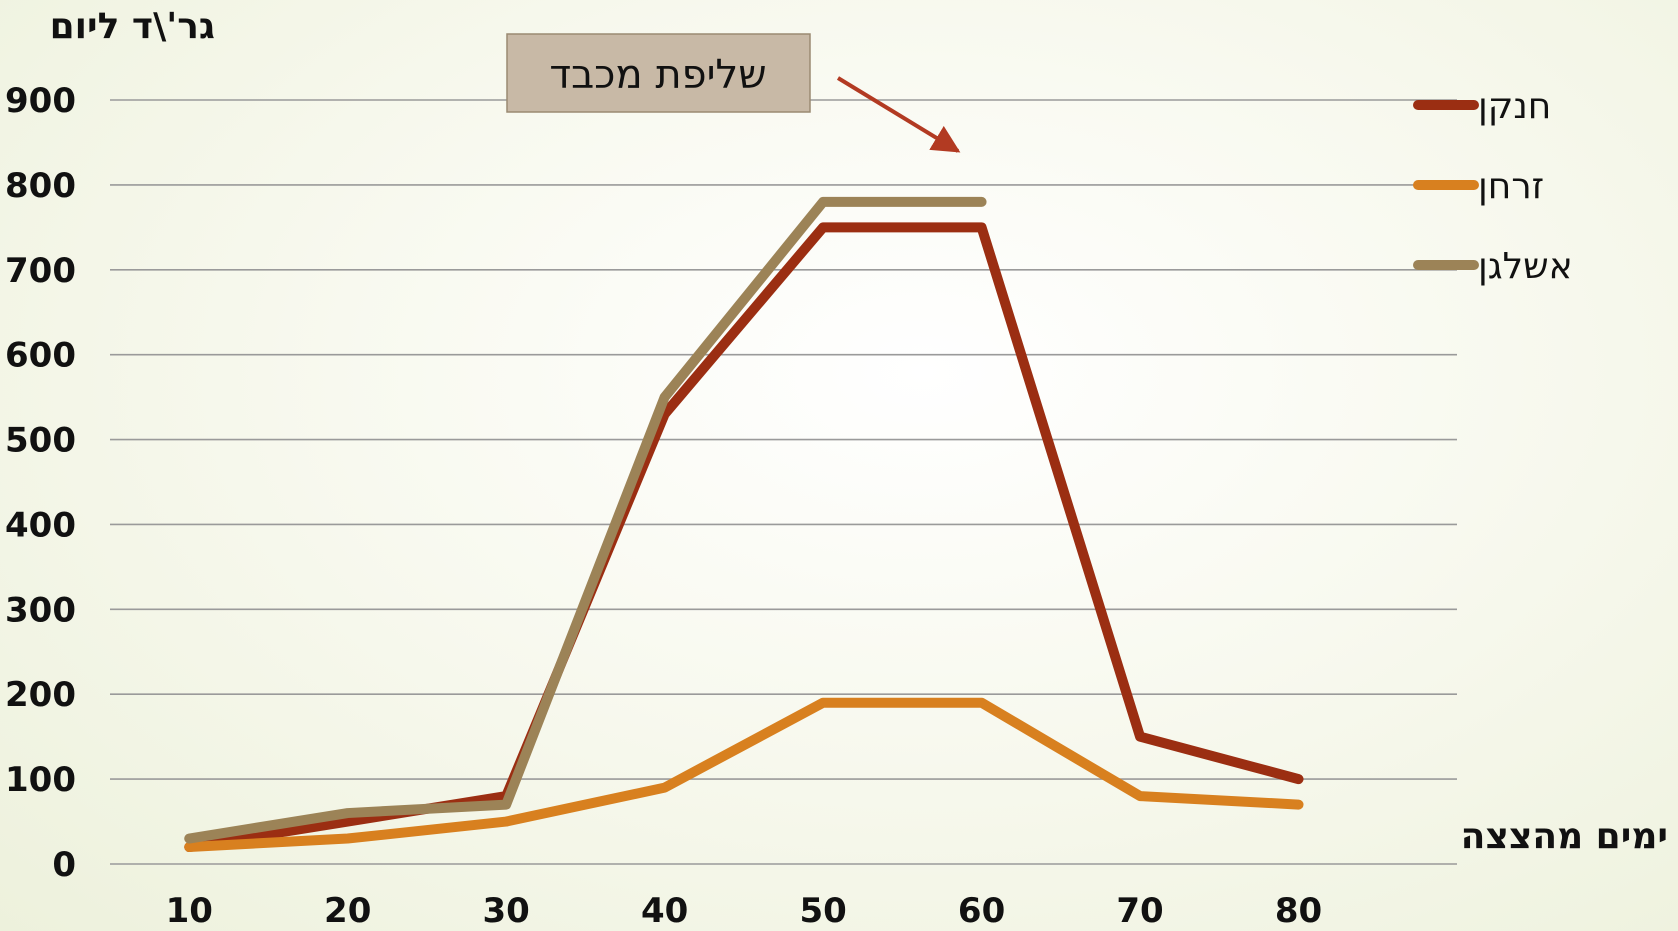 The image size is (1678, 931). Describe the element at coordinates (40, 356) in the screenshot. I see `y-tick-label: 600` at that location.